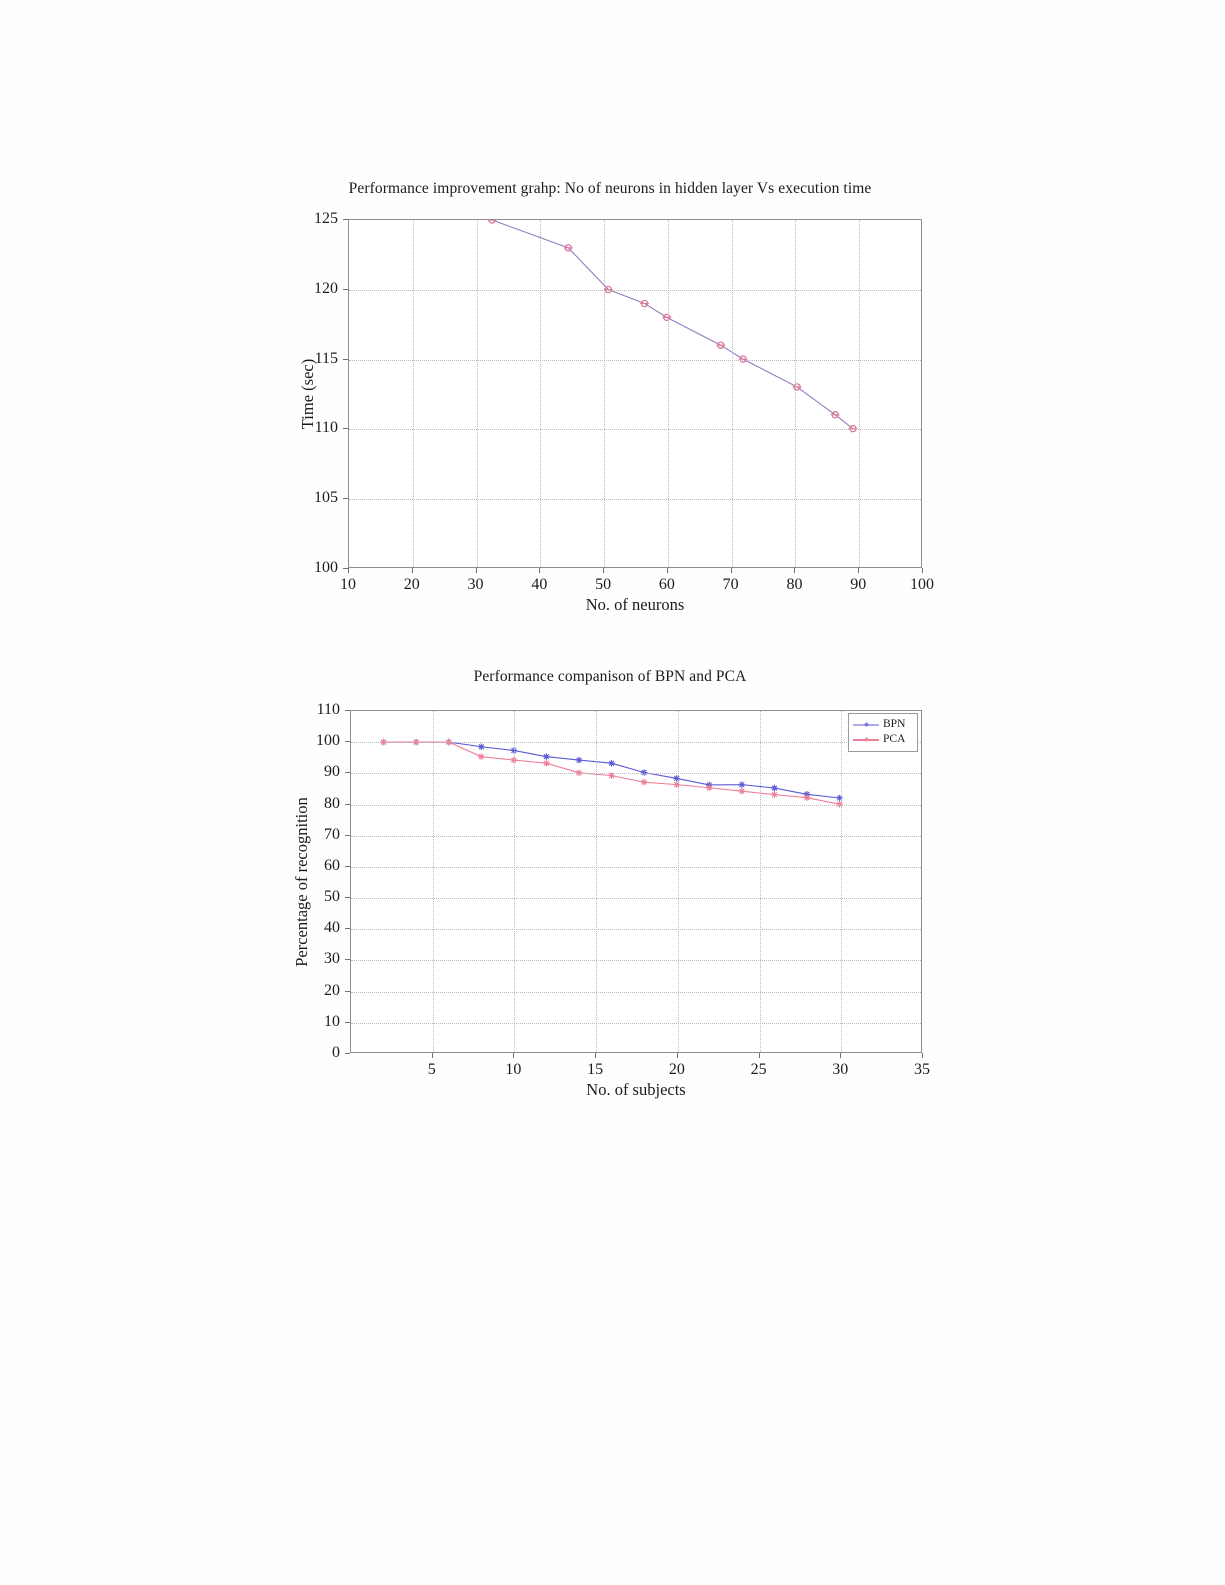 This screenshot has width=1225, height=1585. I want to click on x-axis-tick-label: 90, so click(858, 584).